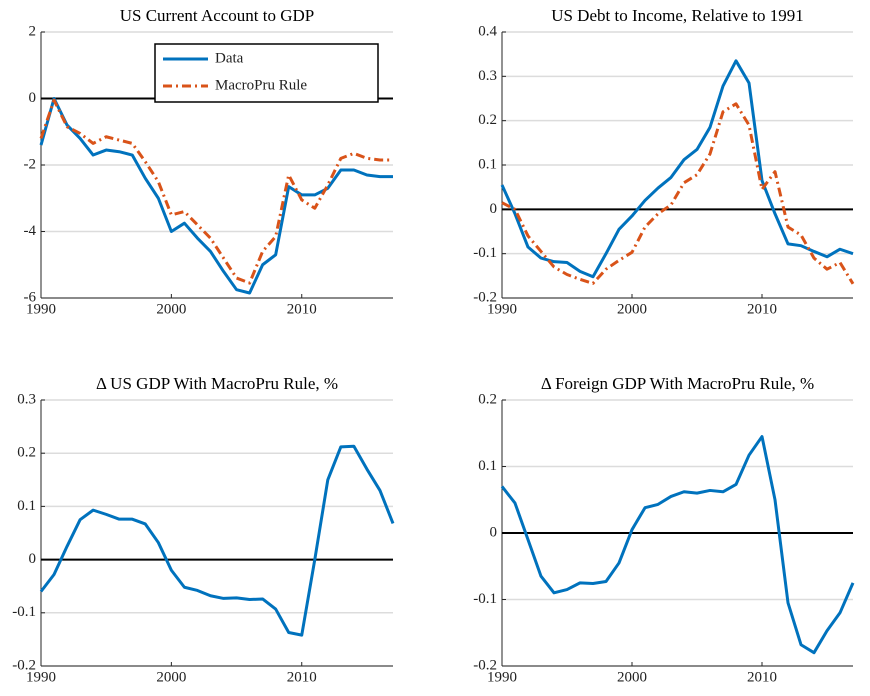  What do you see at coordinates (229, 58) in the screenshot?
I see `legend-label: Data` at bounding box center [229, 58].